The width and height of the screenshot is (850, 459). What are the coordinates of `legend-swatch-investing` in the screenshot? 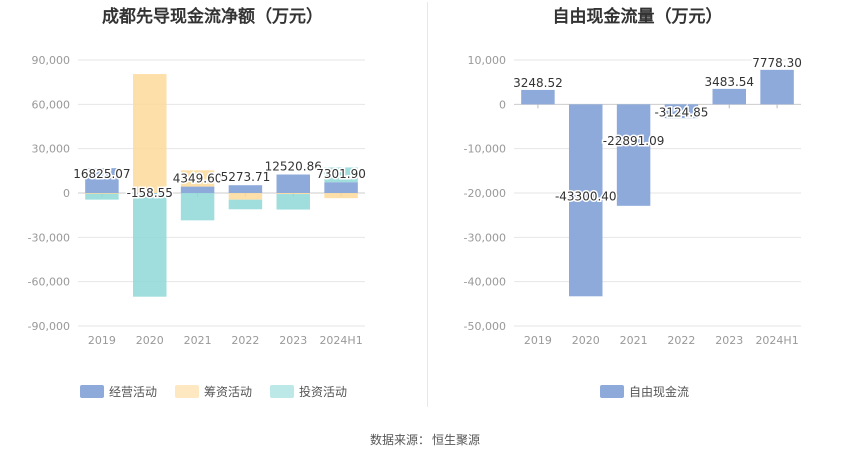 It's located at (282, 391).